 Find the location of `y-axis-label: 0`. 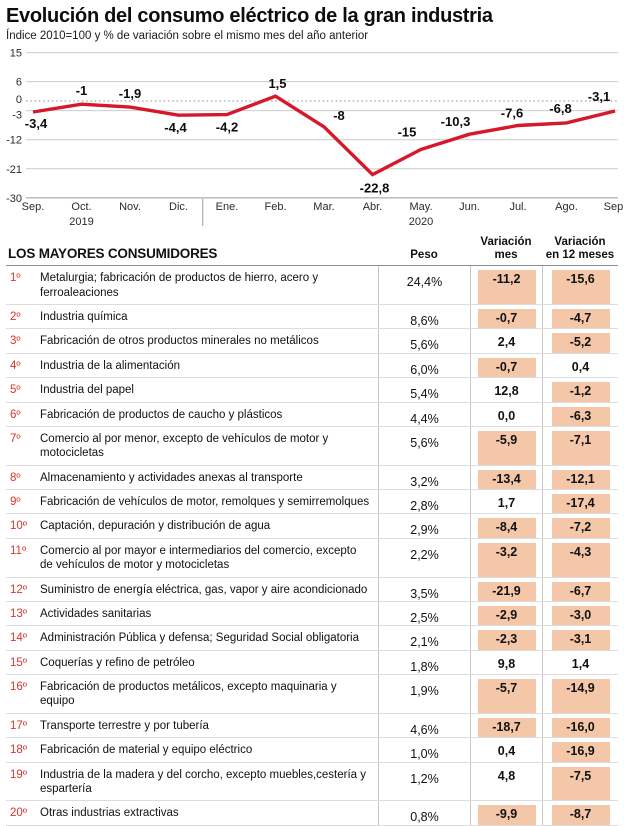

y-axis-label: 0 is located at coordinates (19, 100).